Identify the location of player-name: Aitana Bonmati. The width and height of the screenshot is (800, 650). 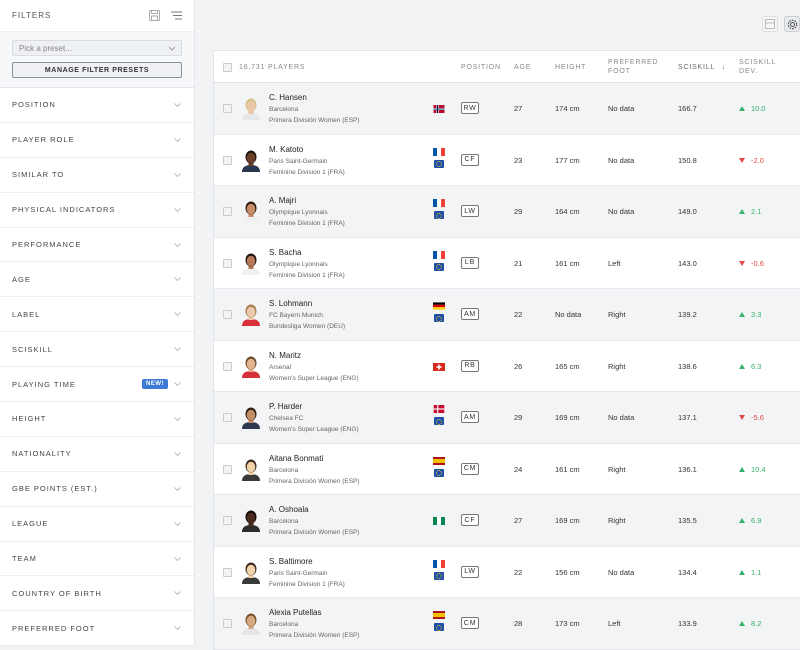
(296, 458).